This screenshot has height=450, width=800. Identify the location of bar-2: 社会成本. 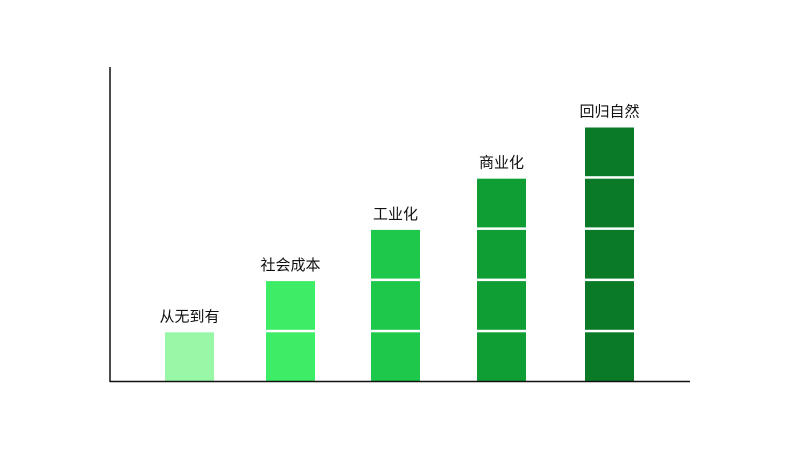
(290, 318).